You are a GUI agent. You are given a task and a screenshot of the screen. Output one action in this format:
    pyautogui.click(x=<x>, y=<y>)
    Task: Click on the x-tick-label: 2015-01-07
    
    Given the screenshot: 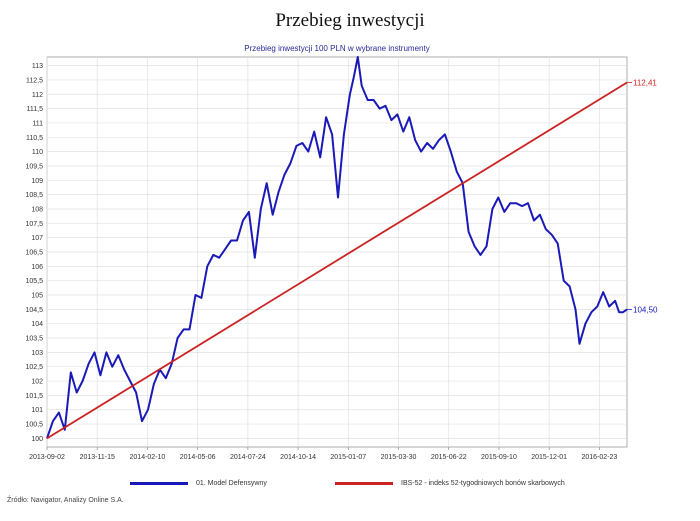 What is the action you would take?
    pyautogui.click(x=348, y=457)
    